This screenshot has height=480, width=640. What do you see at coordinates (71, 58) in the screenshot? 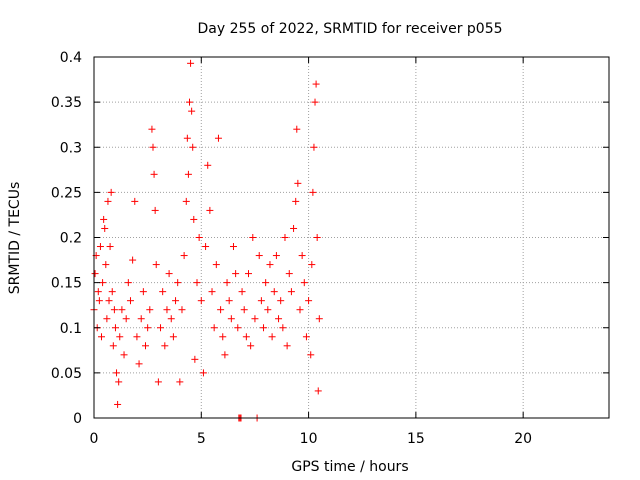
I see `y-tick-label: 0.4` at bounding box center [71, 58].